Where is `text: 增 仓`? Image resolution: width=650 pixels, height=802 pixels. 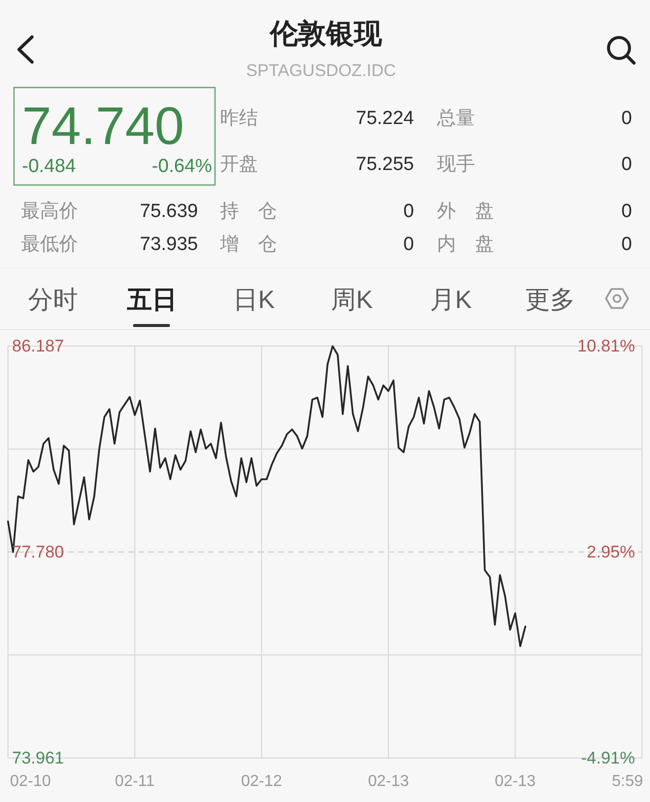
text: 增 仓 is located at coordinates (248, 244).